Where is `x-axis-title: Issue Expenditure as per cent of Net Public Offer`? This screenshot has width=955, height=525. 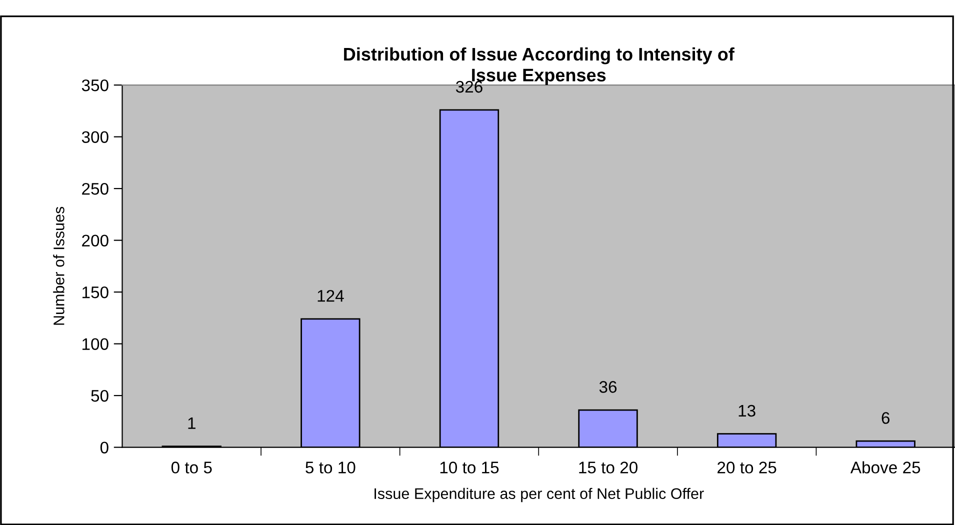 x-axis-title: Issue Expenditure as per cent of Net Public Offer is located at coordinates (539, 495).